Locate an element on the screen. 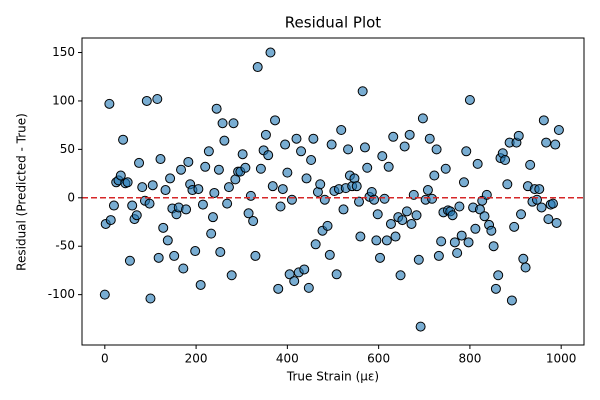  x-tick-label: 600 is located at coordinates (378, 359).